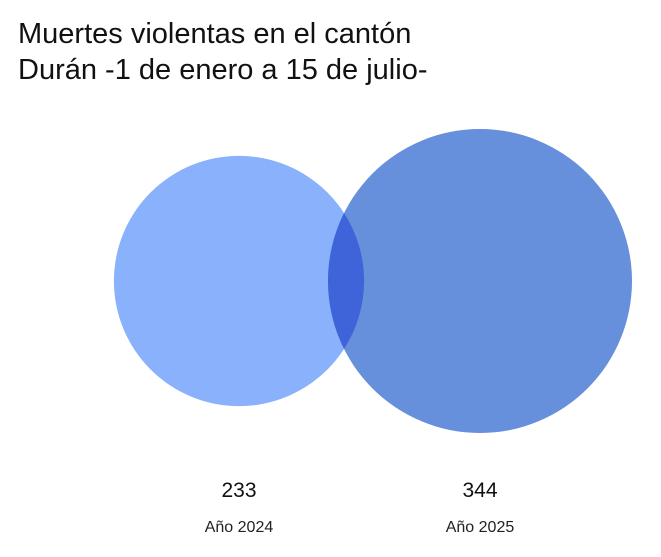 This screenshot has width=661, height=557. Describe the element at coordinates (479, 490) in the screenshot. I see `value-label-2: 344` at that location.